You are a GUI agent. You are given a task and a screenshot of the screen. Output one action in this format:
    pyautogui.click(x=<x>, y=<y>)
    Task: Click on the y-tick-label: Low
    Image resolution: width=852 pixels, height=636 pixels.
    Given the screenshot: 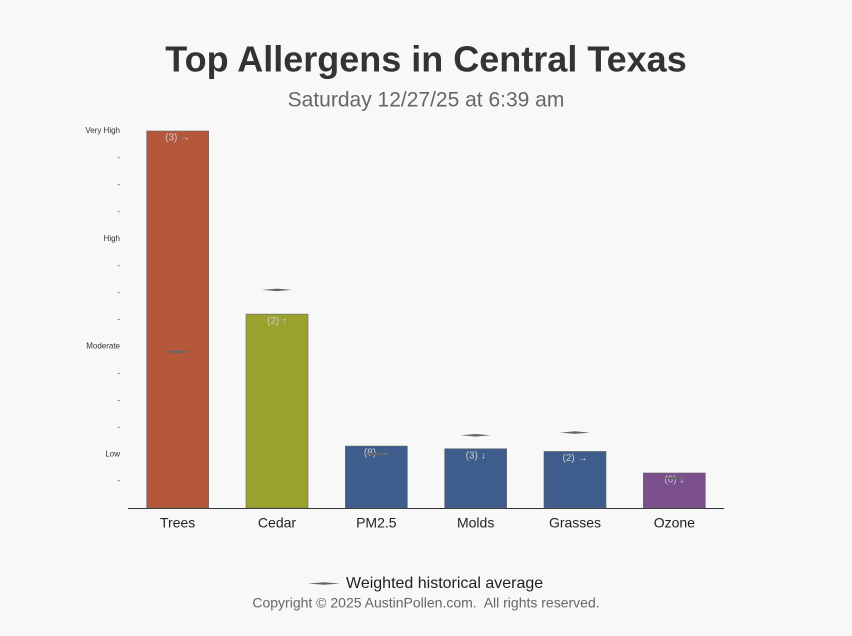 What is the action you would take?
    pyautogui.click(x=112, y=453)
    